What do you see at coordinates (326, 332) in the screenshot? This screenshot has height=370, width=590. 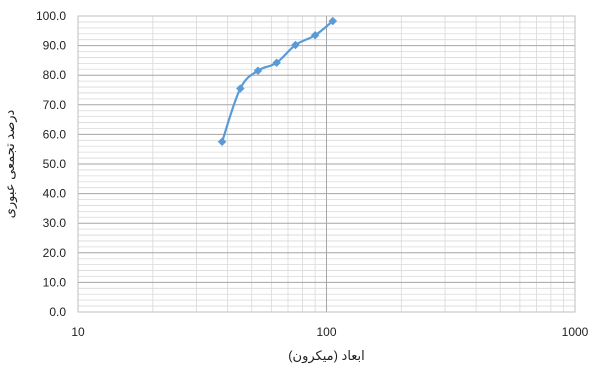 I see `x-tick-label: 100` at bounding box center [326, 332].